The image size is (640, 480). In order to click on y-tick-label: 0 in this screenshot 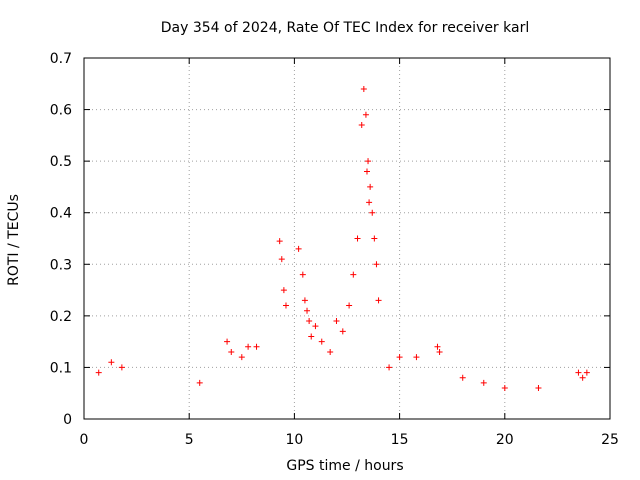, I will do `click(67, 420)`.